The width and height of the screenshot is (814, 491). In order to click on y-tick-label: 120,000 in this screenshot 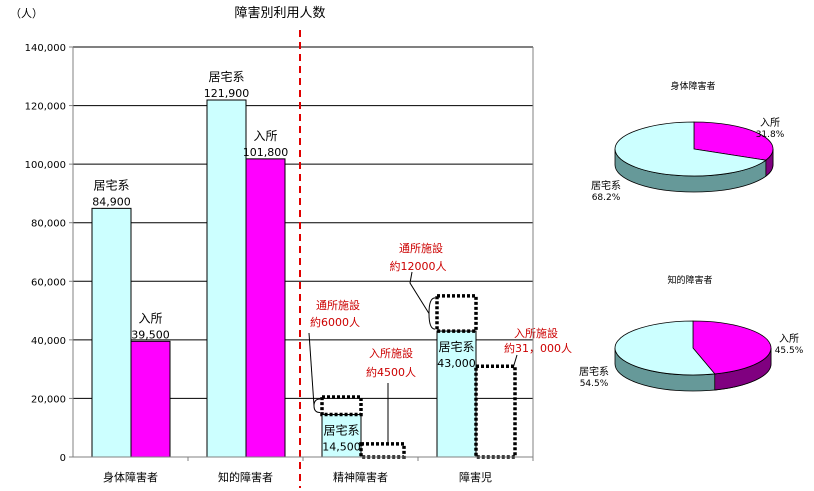, I will do `click(45, 107)`.